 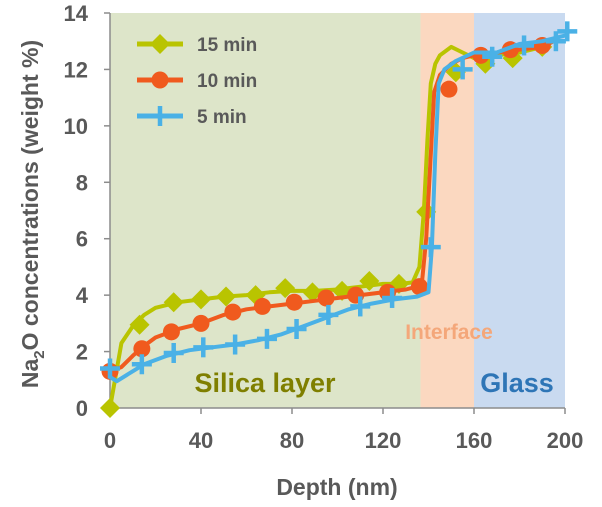 I want to click on y-axis-title-prefix: Na, so click(x=30, y=374).